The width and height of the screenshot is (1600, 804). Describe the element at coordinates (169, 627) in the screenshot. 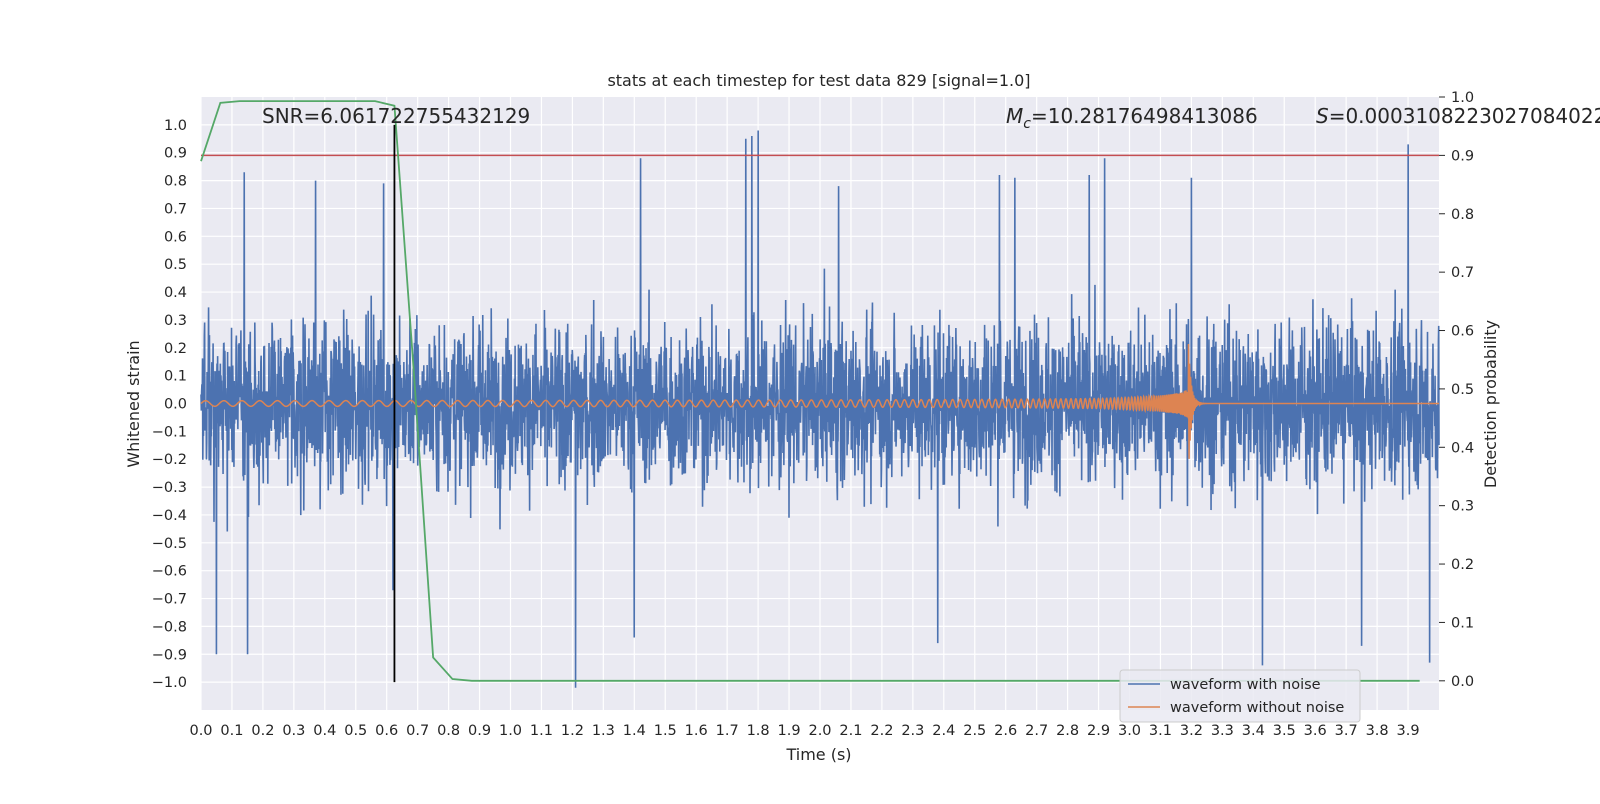

I see `y-tick-label: −0.8` at that location.